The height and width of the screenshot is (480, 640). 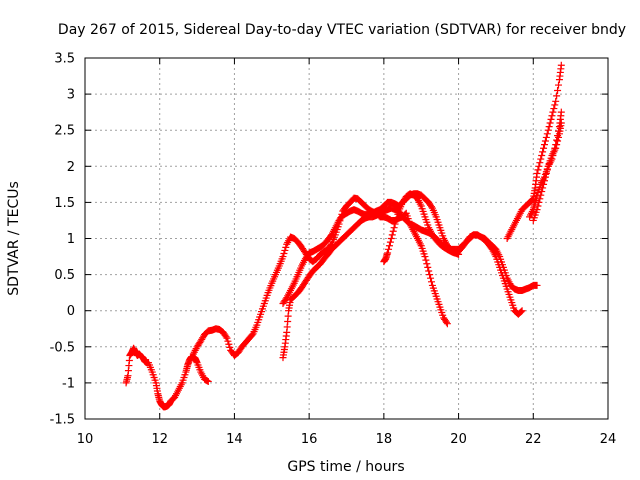 What do you see at coordinates (234, 439) in the screenshot?
I see `x-tick-label: 14` at bounding box center [234, 439].